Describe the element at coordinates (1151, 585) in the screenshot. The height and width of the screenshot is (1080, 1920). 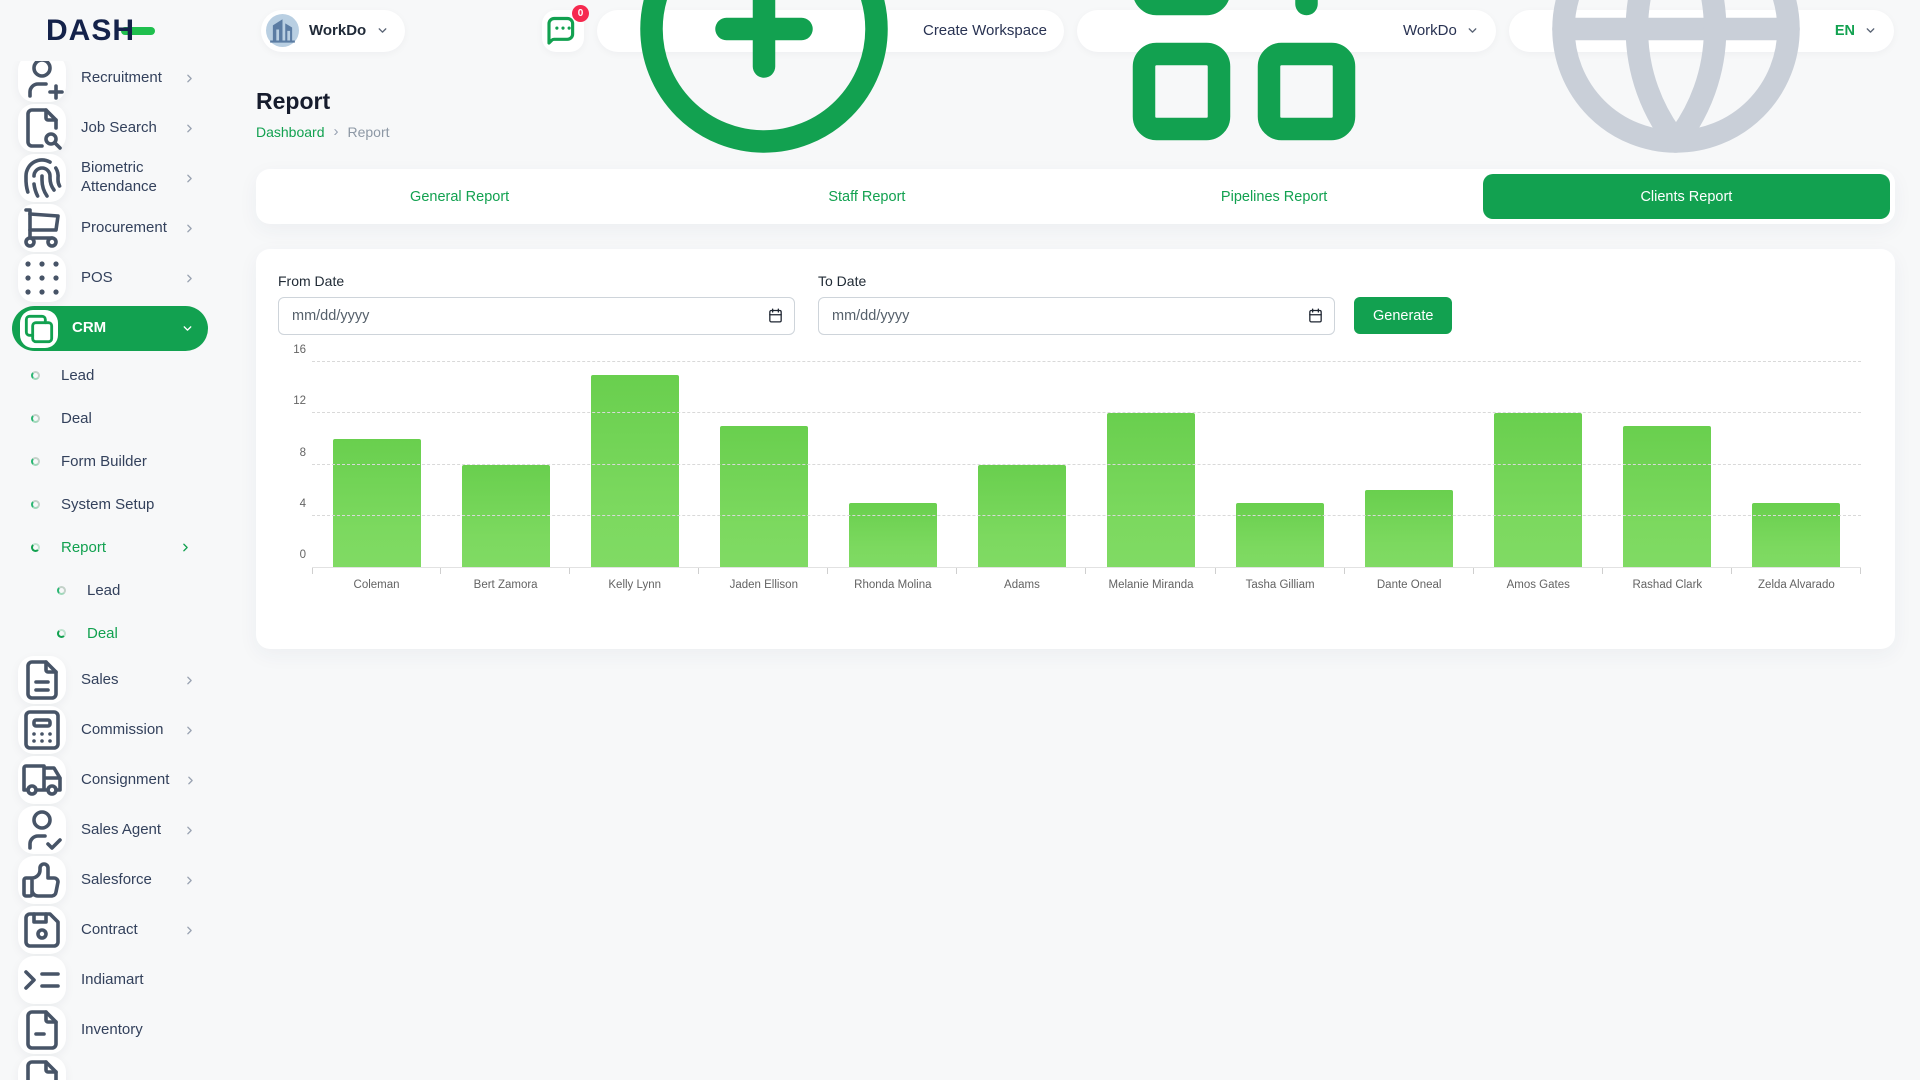
I see `chart-x-label: Melanie Miranda` at that location.